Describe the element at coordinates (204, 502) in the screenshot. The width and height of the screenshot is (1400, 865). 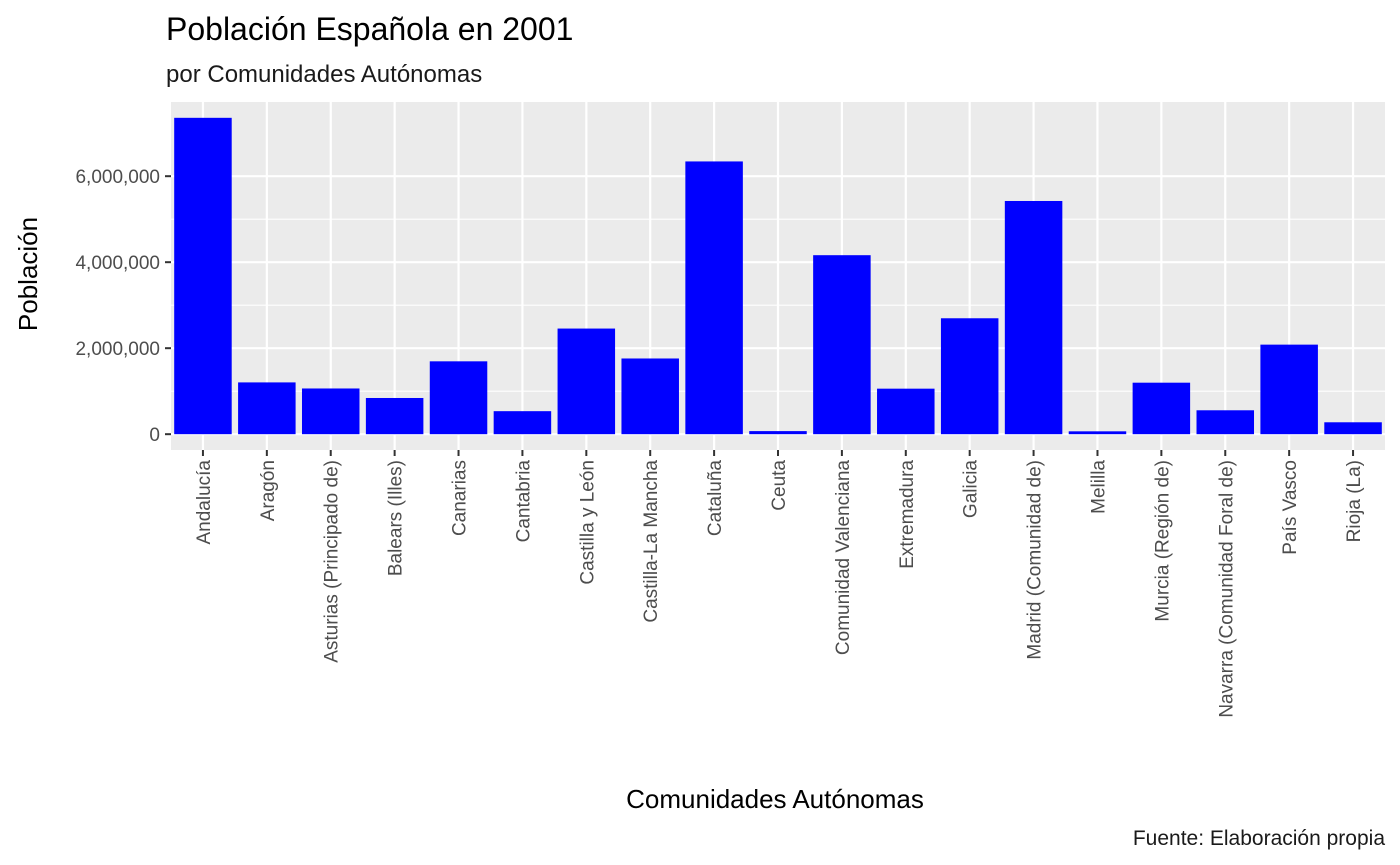
I see `x-tick-label: Andalucía` at that location.